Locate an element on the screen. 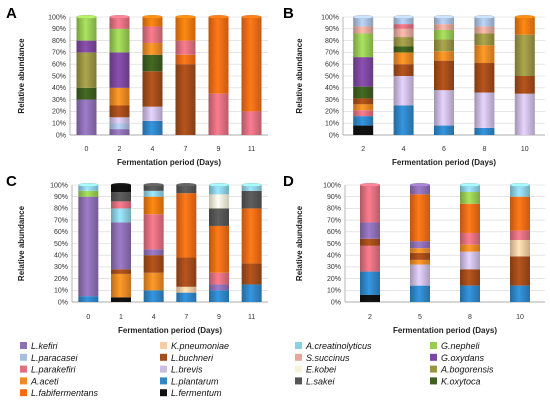 The width and height of the screenshot is (550, 408). legend-label: G.nepheli is located at coordinates (461, 346).